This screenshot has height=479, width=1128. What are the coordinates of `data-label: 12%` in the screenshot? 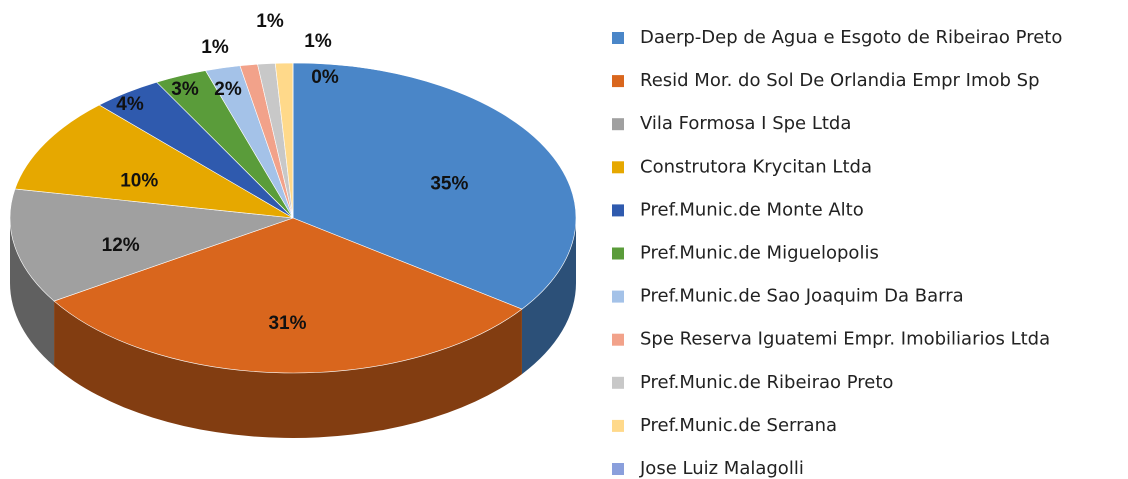 It's located at (121, 245).